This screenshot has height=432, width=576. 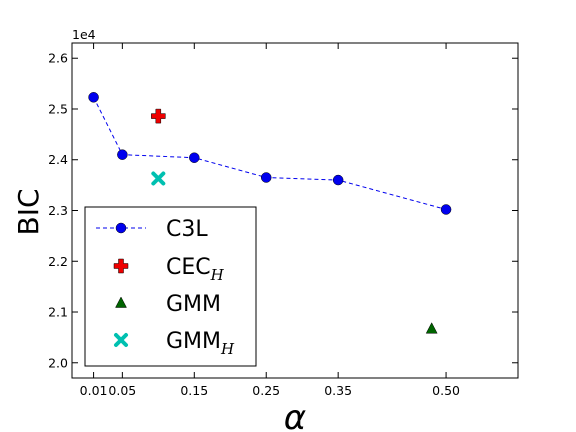 What do you see at coordinates (58, 108) in the screenshot?
I see `y-tick-label: 2.5` at bounding box center [58, 108].